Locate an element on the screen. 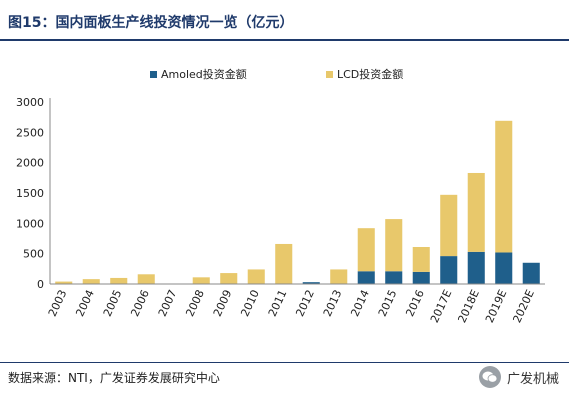 The image size is (569, 400). title-divider is located at coordinates (284, 40).